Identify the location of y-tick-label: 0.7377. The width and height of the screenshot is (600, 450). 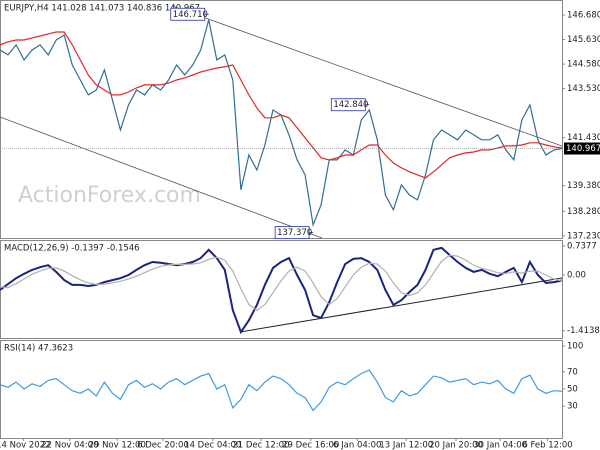
(582, 246).